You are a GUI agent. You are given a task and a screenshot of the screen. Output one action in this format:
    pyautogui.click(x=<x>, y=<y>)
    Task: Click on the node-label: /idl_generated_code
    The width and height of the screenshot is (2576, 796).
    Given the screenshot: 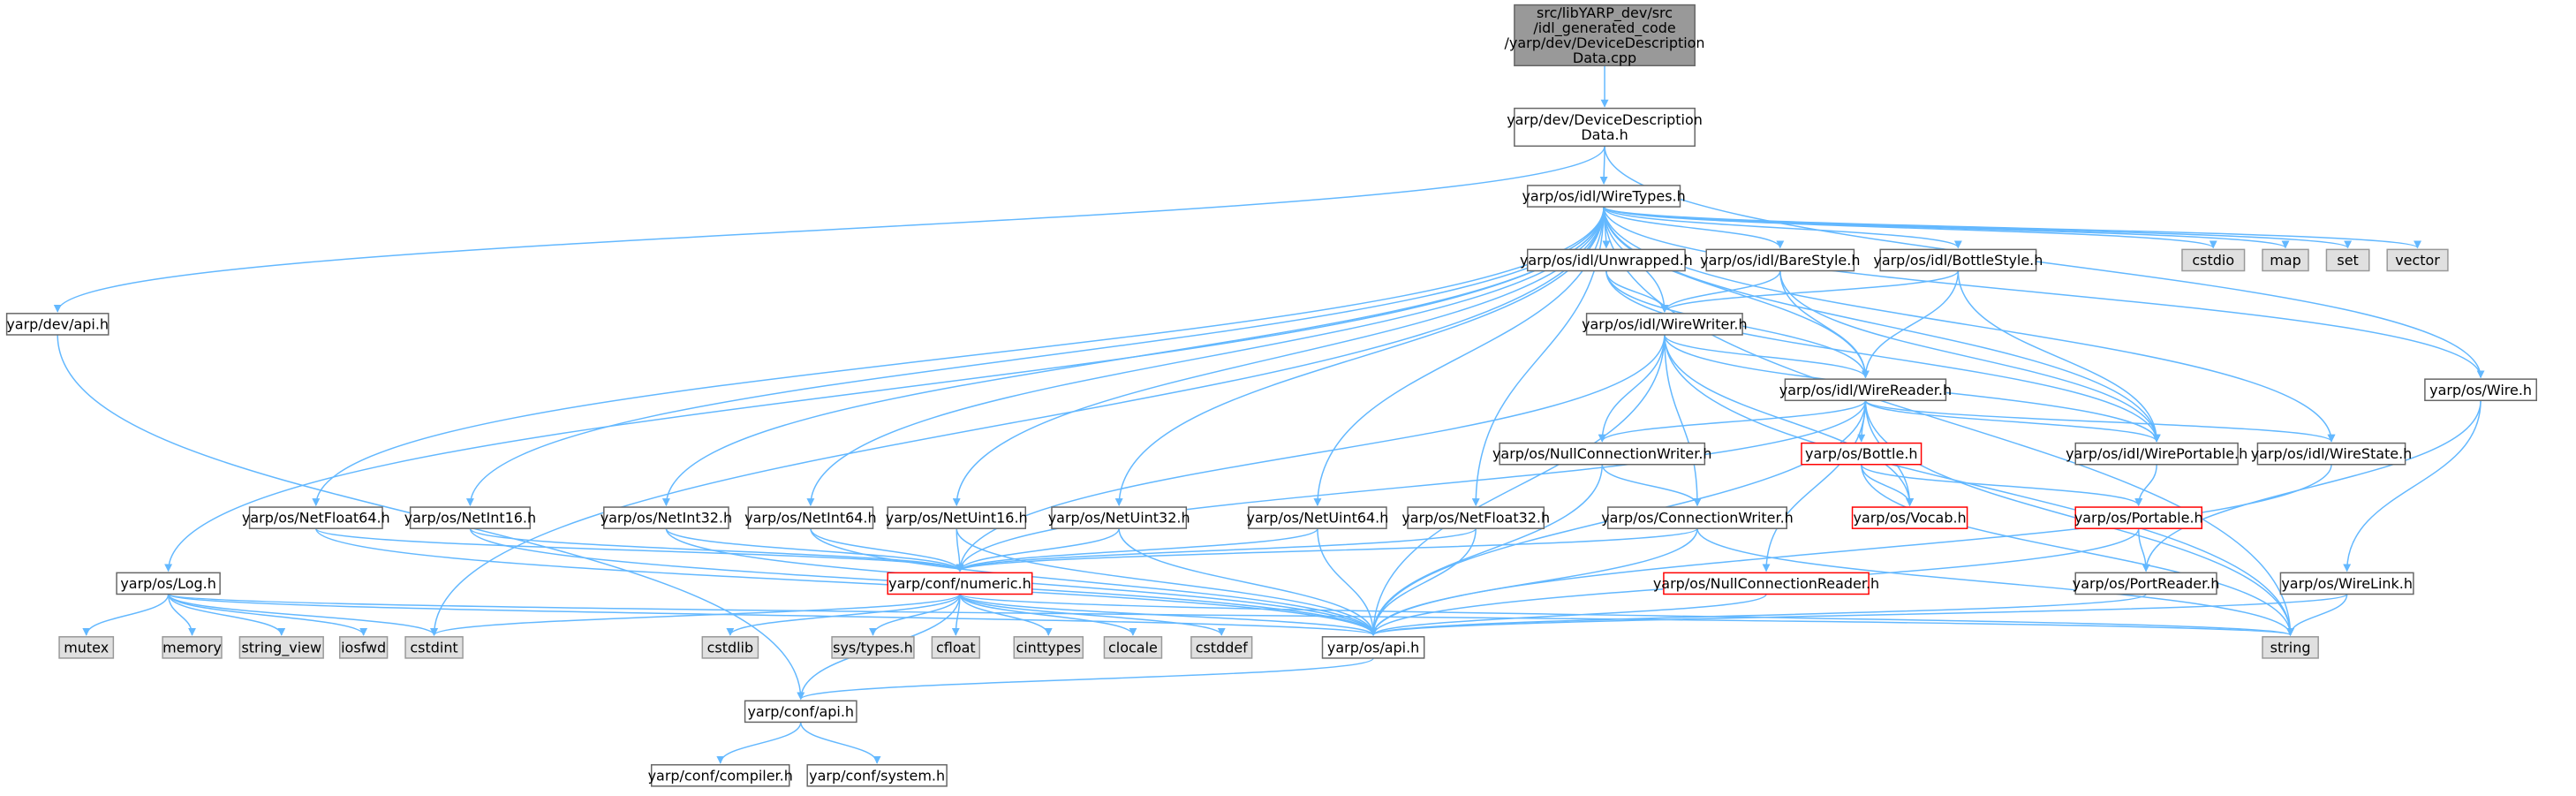 What is the action you would take?
    pyautogui.click(x=1604, y=28)
    